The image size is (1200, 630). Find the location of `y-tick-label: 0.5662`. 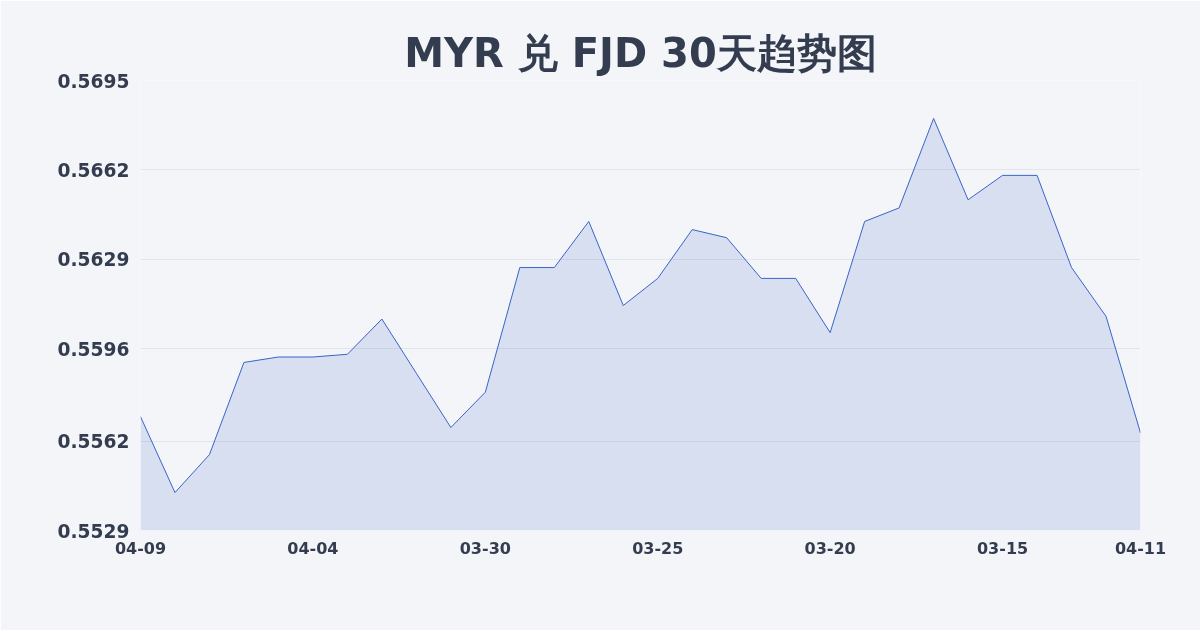

y-tick-label: 0.5662 is located at coordinates (93, 170).